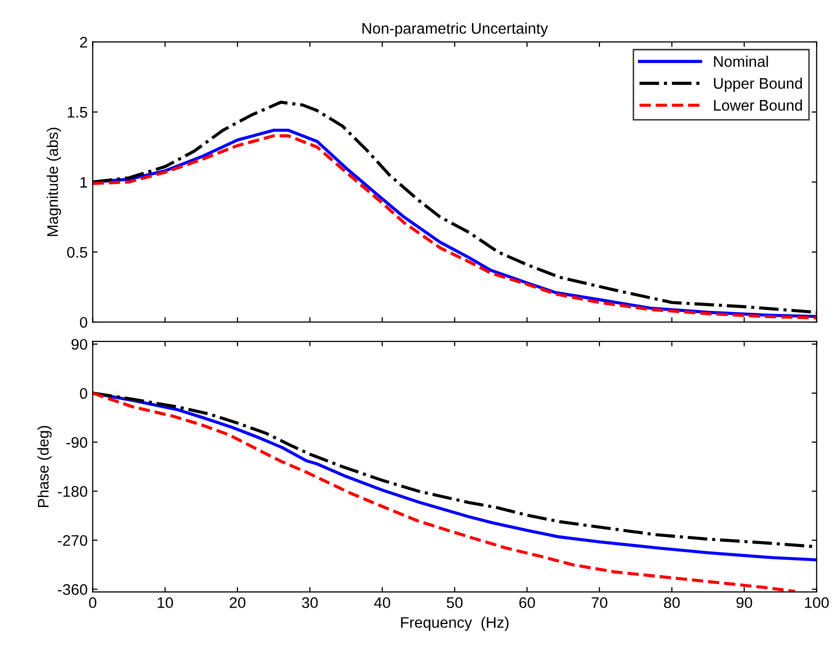  Describe the element at coordinates (454, 623) in the screenshot. I see `x-axis-title: Frequency (Hz)` at that location.